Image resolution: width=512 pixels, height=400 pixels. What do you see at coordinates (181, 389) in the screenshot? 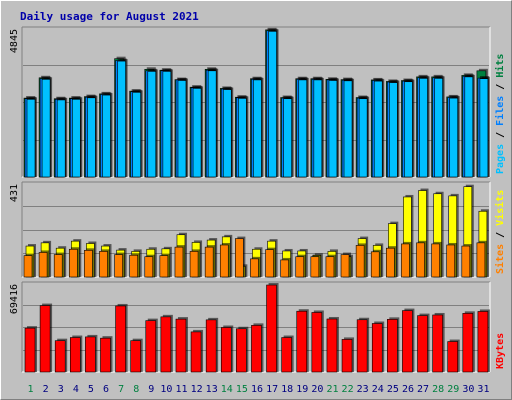
I see `x-tick-label: 11` at bounding box center [181, 389].